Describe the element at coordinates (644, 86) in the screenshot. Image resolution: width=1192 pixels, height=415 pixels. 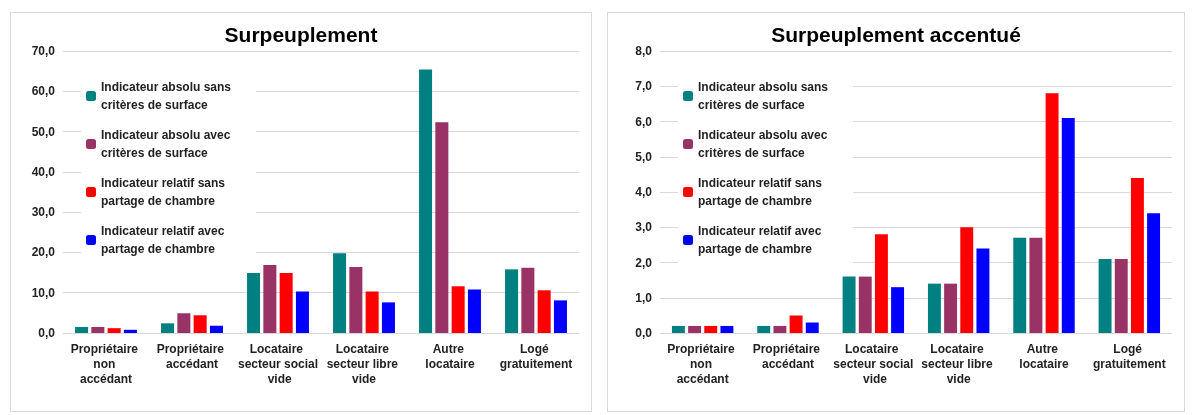
I see `y-tick-label: 7,0` at that location.